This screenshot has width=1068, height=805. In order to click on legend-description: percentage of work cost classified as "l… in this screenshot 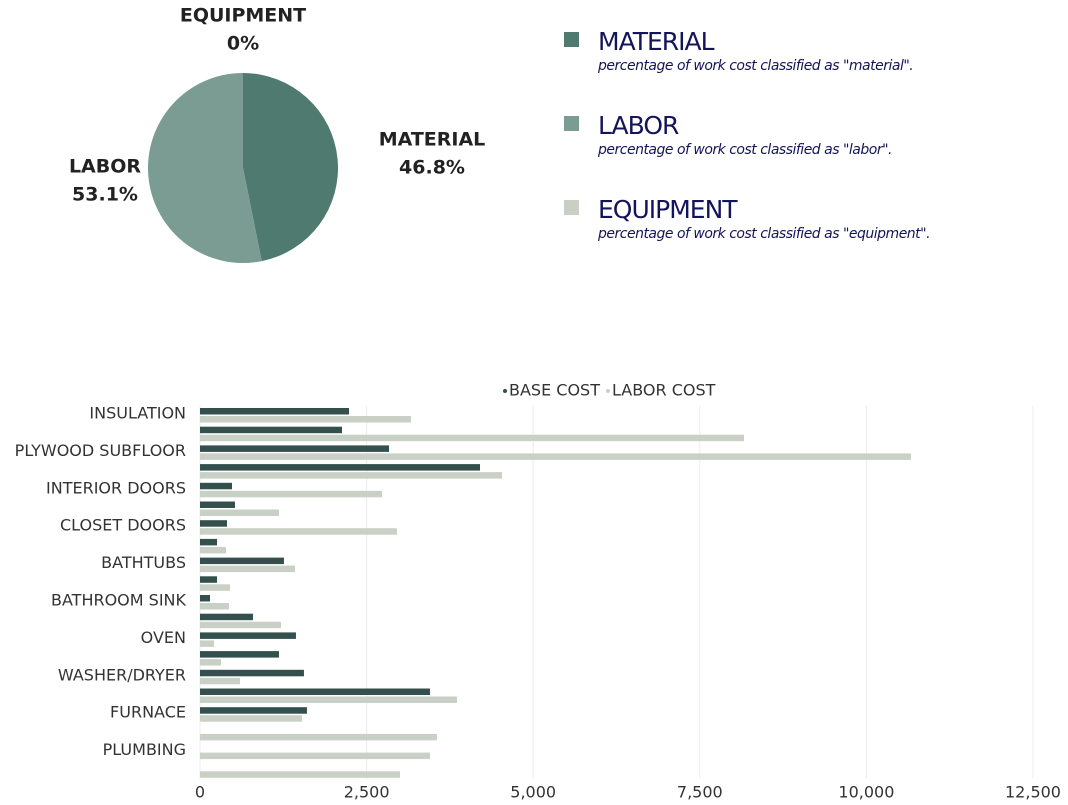, I will do `click(744, 150)`.